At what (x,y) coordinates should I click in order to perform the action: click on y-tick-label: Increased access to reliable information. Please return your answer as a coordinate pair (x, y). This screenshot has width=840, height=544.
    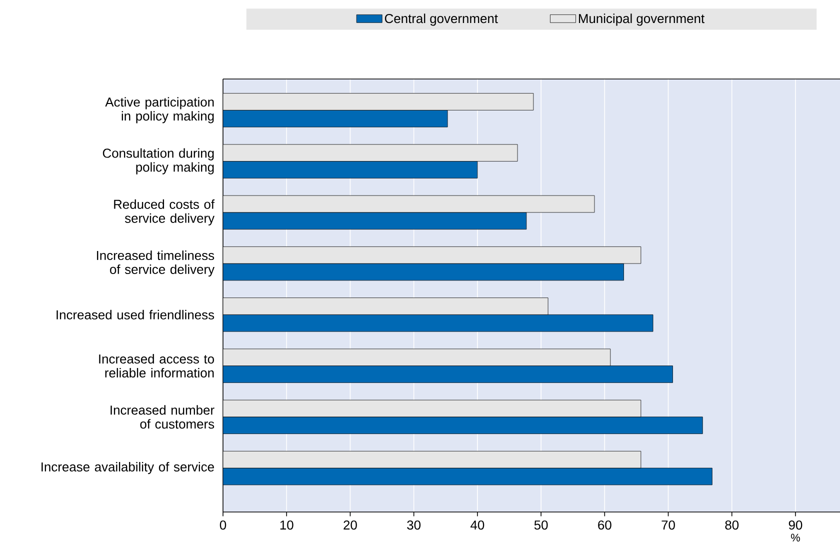
    Looking at the image, I should click on (156, 366).